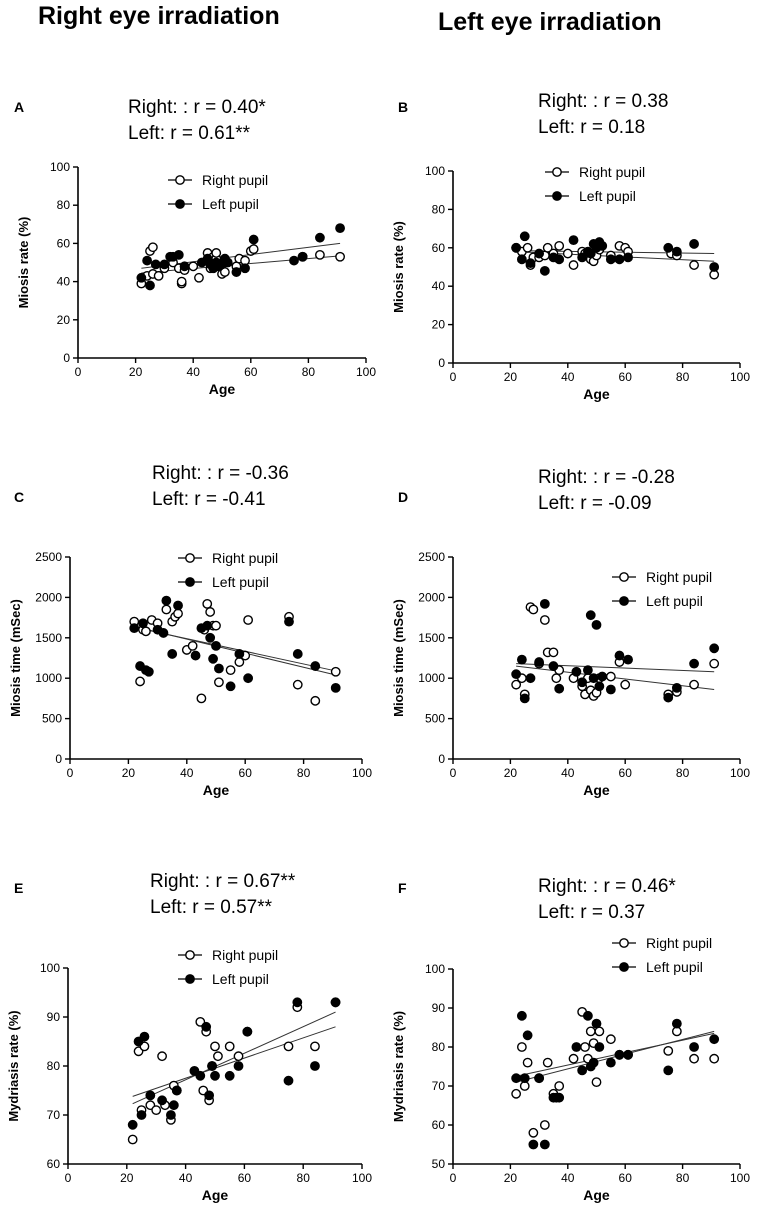 The image size is (765, 1220). What do you see at coordinates (54, 1017) in the screenshot?
I see `y-tick-label: 90` at bounding box center [54, 1017].